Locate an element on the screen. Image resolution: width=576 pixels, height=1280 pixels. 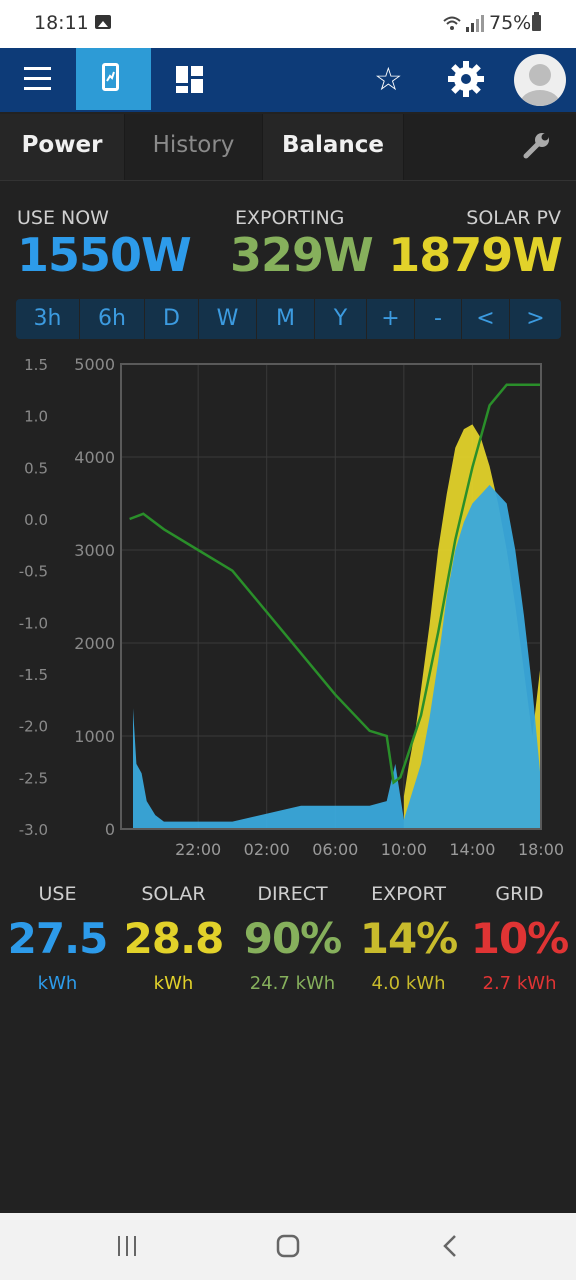
battery-percent: 75% is located at coordinates (510, 23).